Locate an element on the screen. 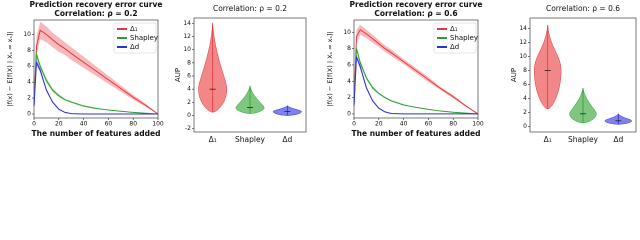 The height and width of the screenshot is (240, 640). chart-title: Correlation: ρ = 0.6 is located at coordinates (583, 8).